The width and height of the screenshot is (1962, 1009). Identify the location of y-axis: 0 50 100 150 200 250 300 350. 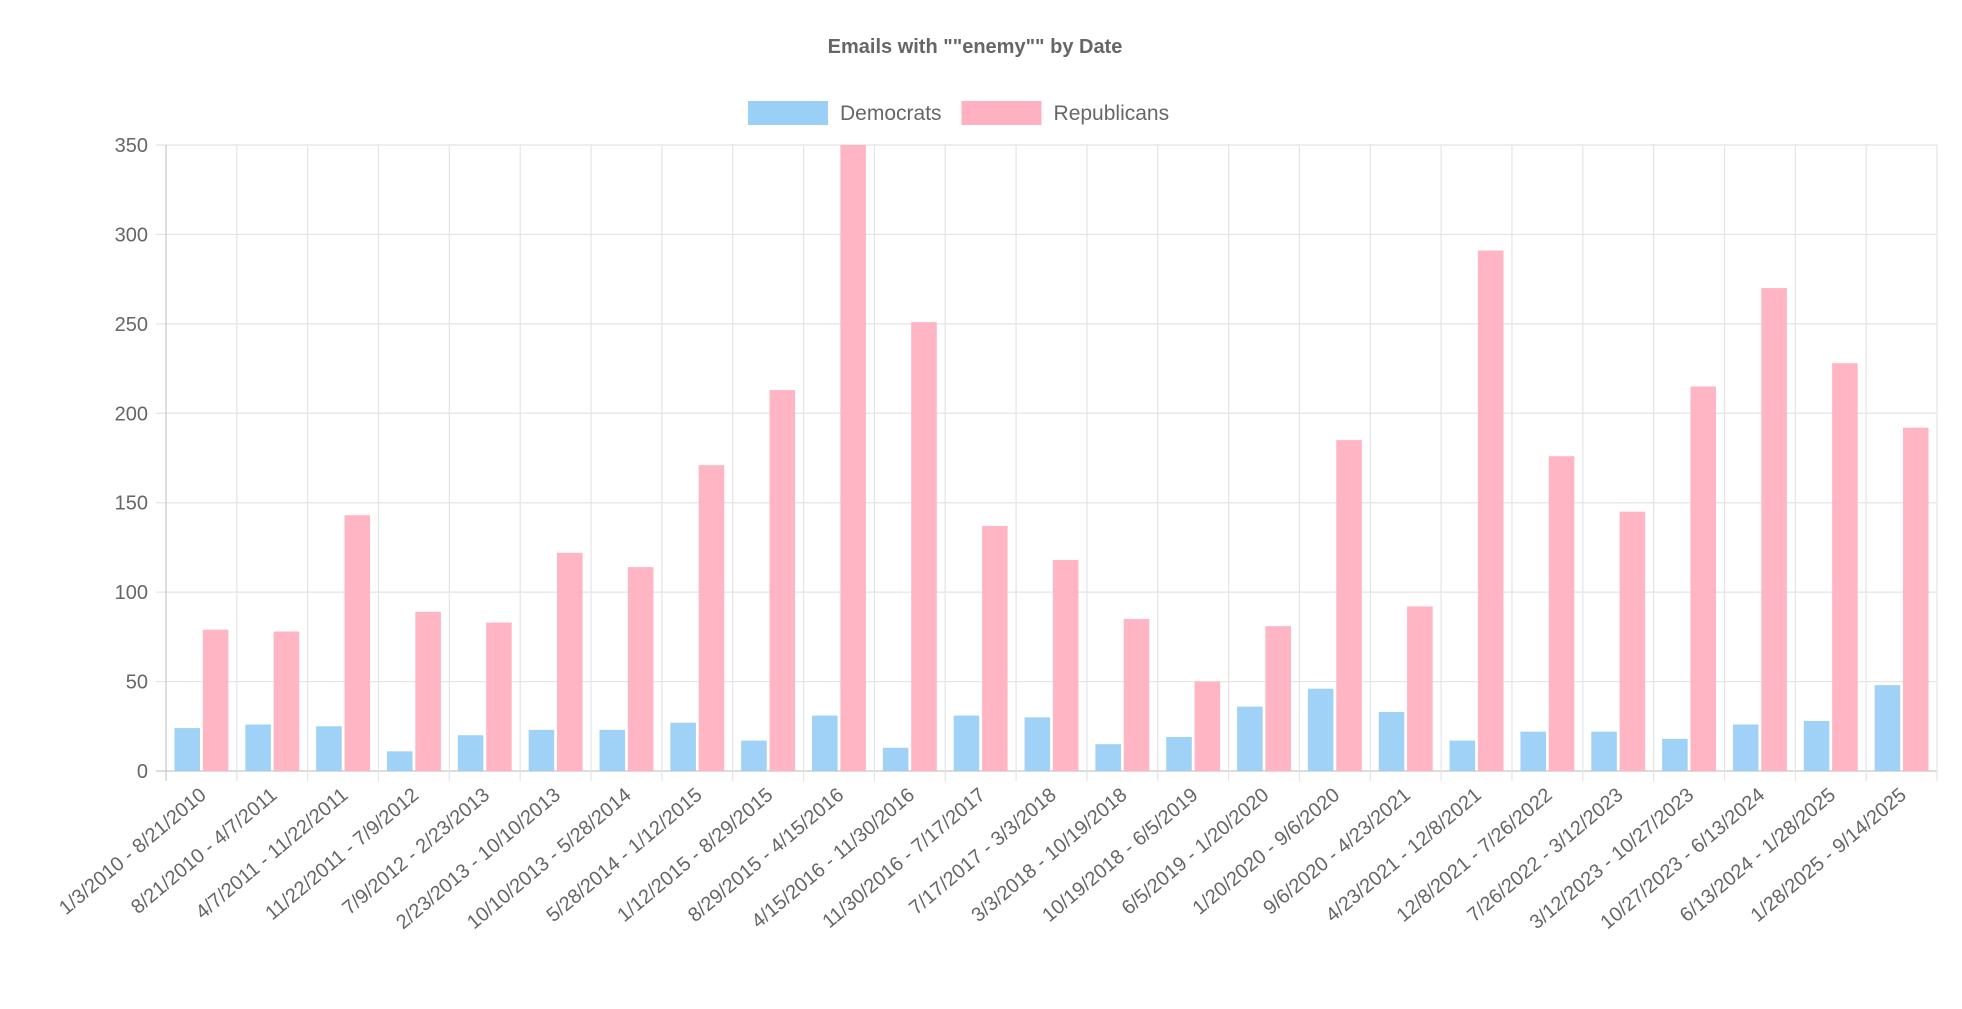
(131, 459).